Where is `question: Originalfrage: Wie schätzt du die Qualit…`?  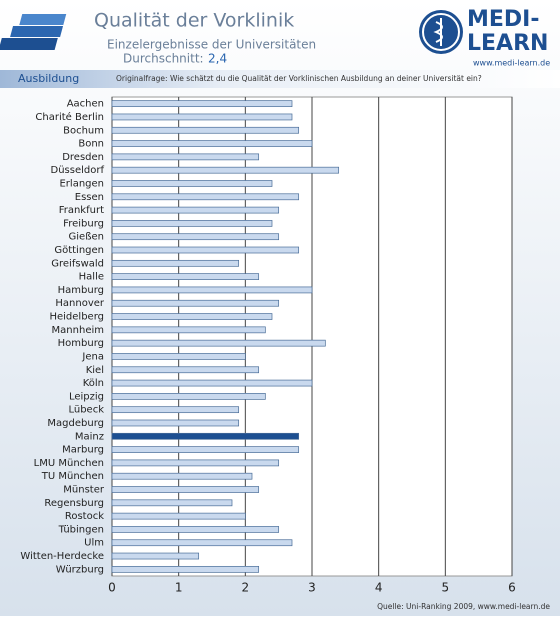 question: Originalfrage: Wie schätzt du die Qualit… is located at coordinates (299, 78).